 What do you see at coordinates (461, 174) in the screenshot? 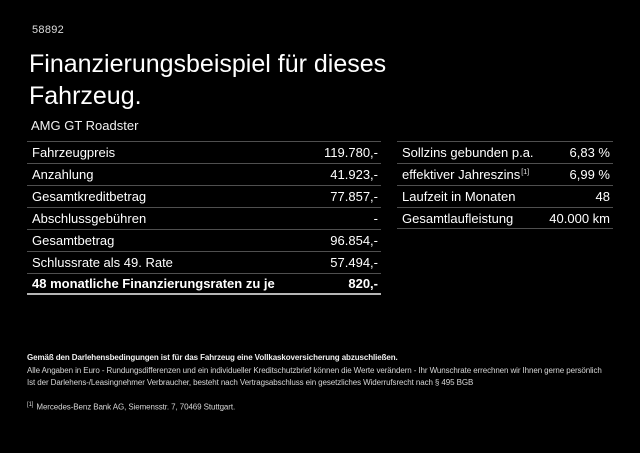
I see `row-label-text: effektiver Jahreszins` at bounding box center [461, 174].